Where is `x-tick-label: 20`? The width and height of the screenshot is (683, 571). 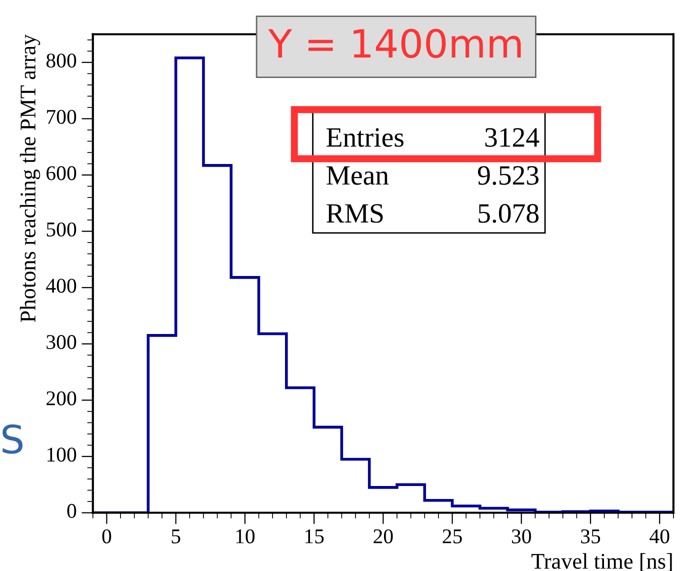
x-tick-label: 20 is located at coordinates (383, 536).